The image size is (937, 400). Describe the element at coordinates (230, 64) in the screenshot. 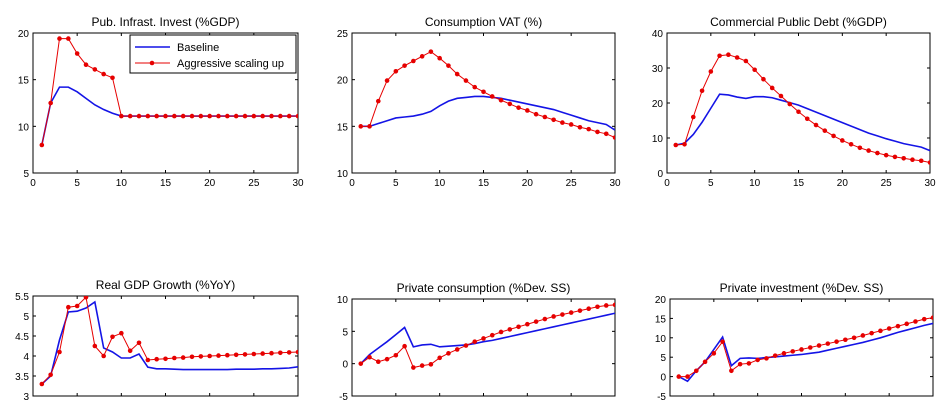

I see `legend-aggressive-label: Aggressive scaling up` at that location.